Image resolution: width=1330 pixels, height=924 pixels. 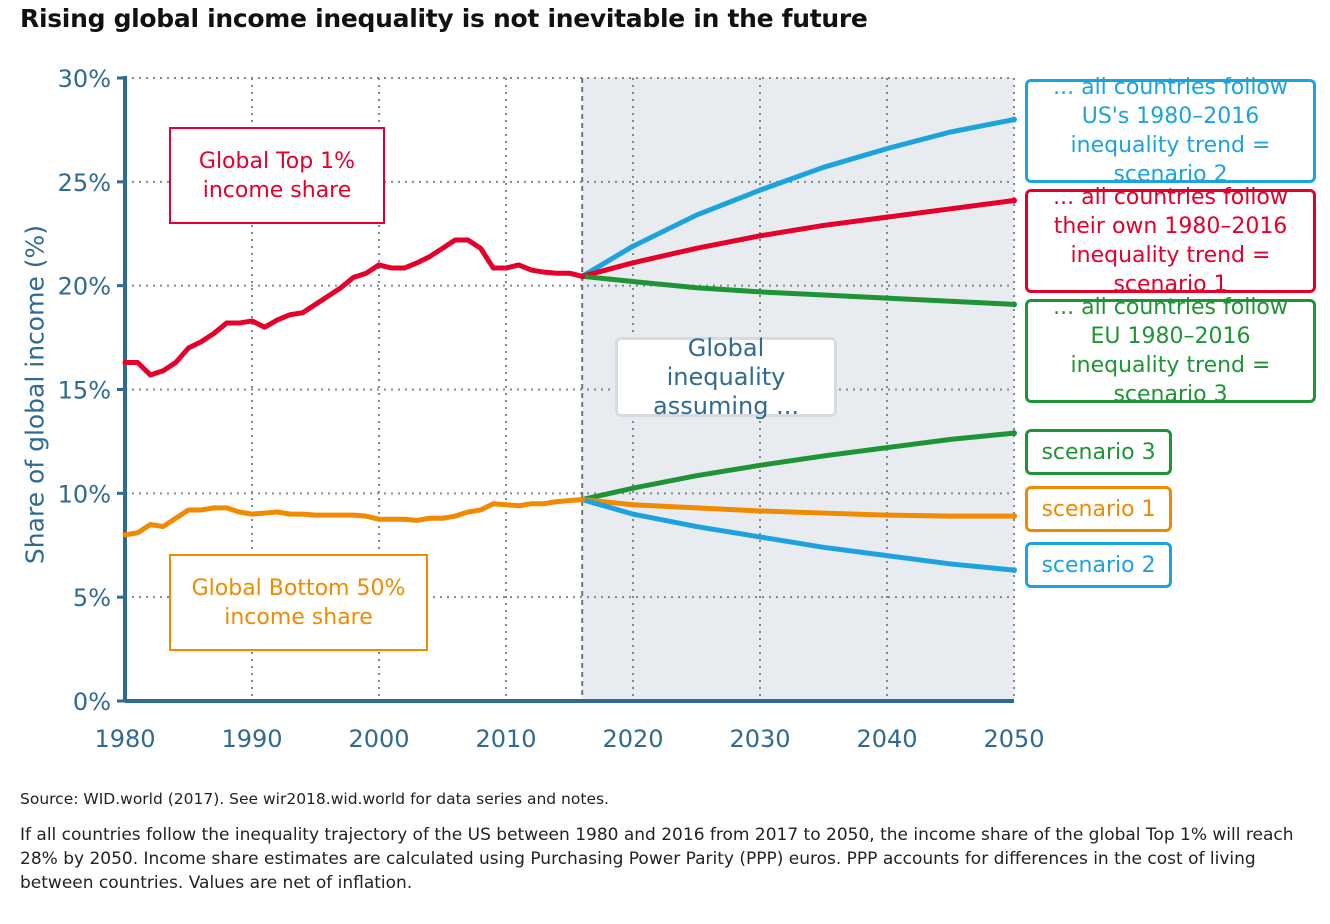 I want to click on y-tick-label: 15%, so click(x=84, y=391).